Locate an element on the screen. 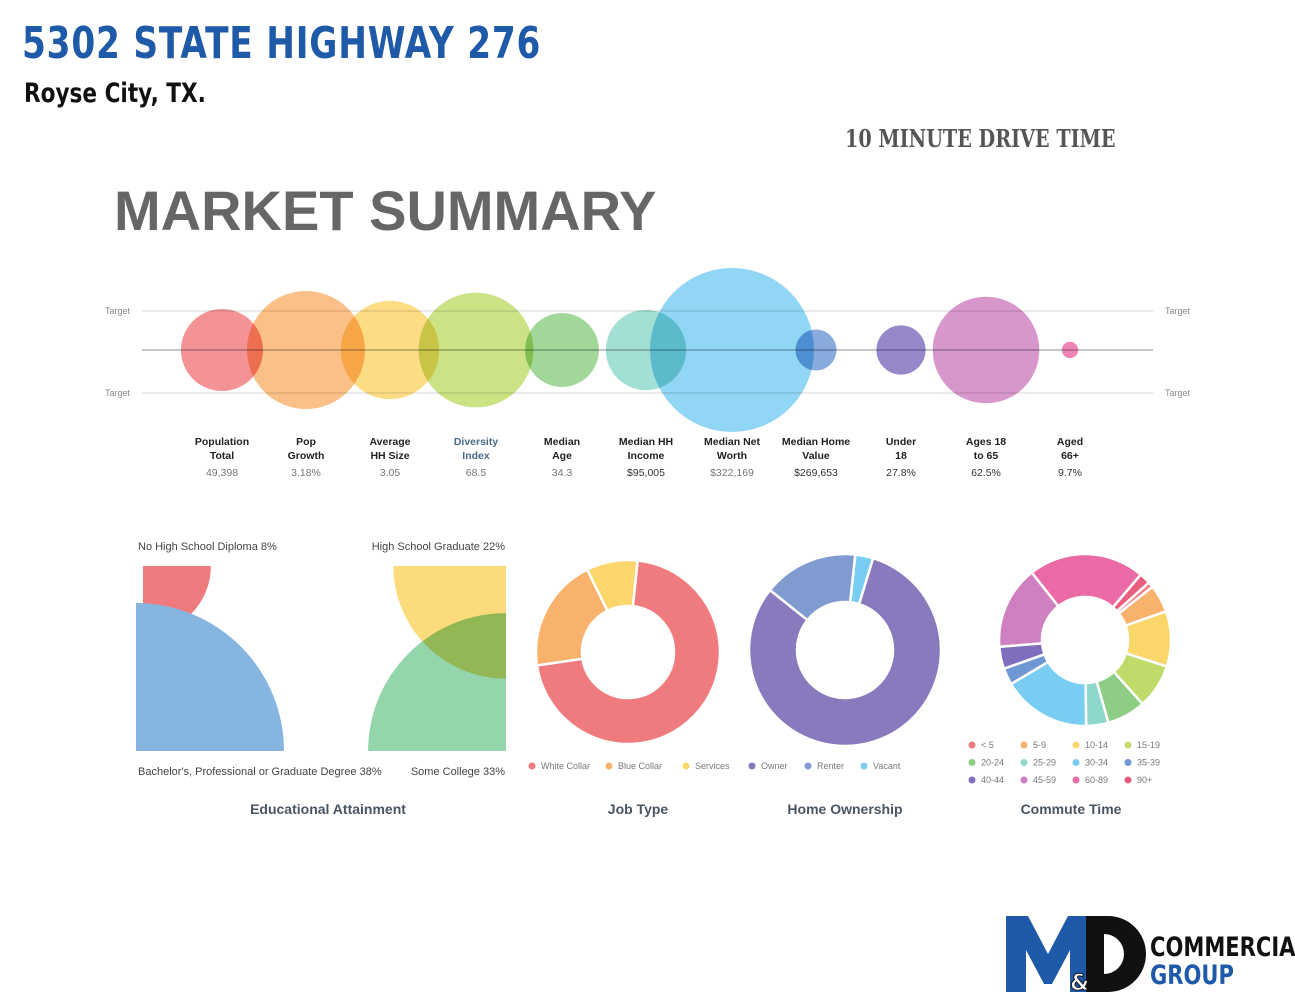  home-ownership-title: Home Ownership is located at coordinates (845, 809).